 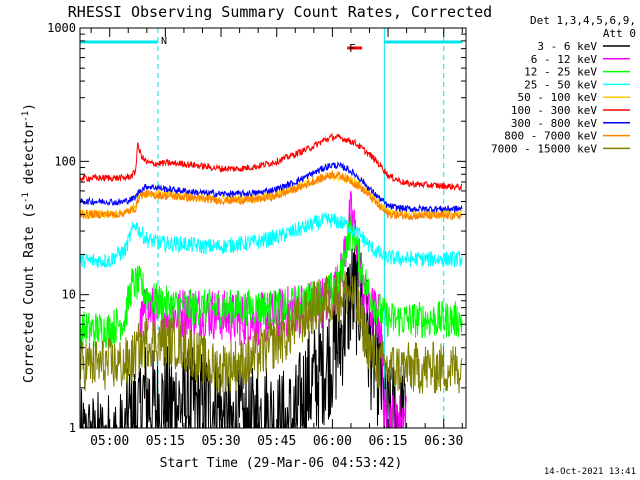 What do you see at coordinates (619, 33) in the screenshot?
I see `legend-header-line-2: Att 0` at bounding box center [619, 33].